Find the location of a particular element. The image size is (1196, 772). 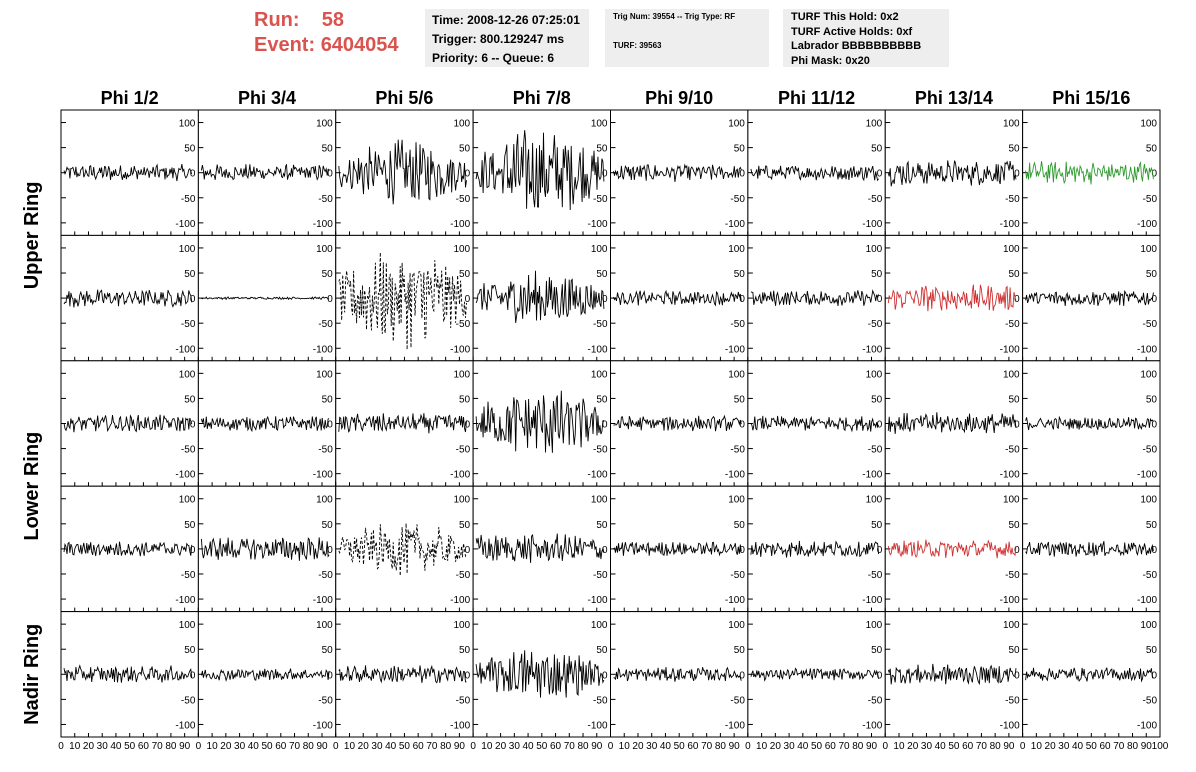

xtick-label-6-0: 0 is located at coordinates (885, 746).